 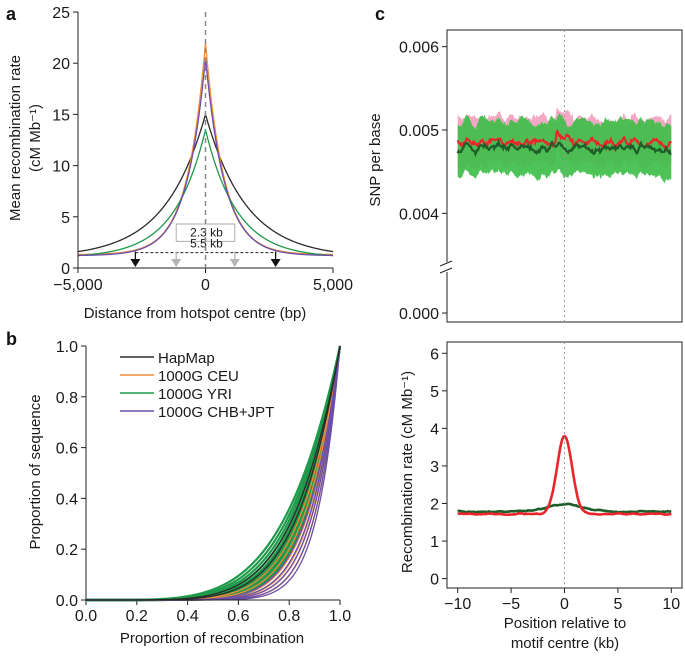 What do you see at coordinates (67, 499) in the screenshot?
I see `panel-b-y-tick-label: 0.4` at bounding box center [67, 499].